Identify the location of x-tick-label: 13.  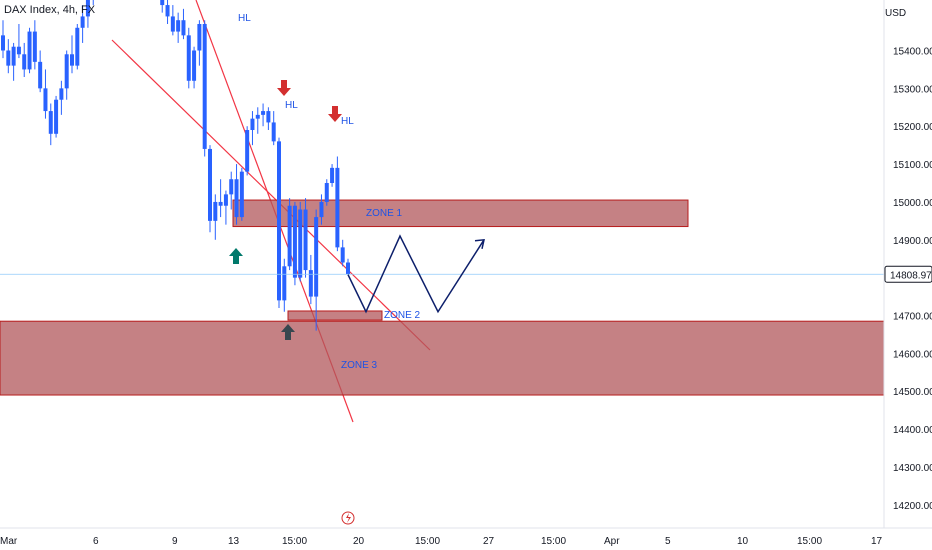
(234, 541).